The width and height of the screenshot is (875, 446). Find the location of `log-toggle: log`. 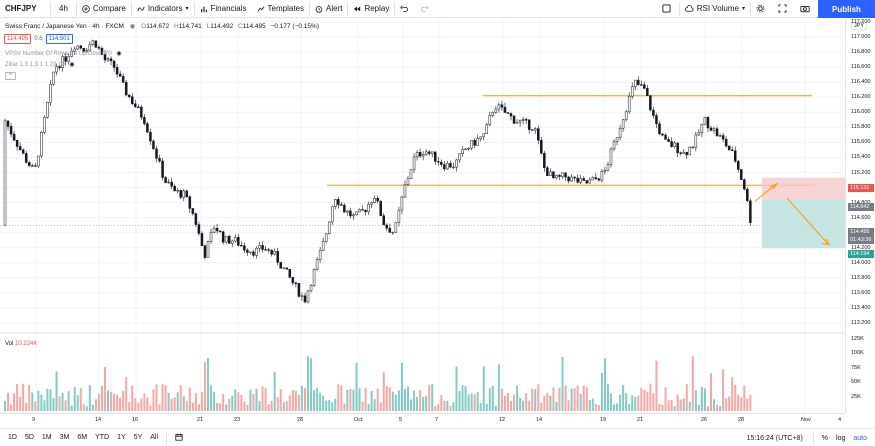

log-toggle: log is located at coordinates (841, 438).